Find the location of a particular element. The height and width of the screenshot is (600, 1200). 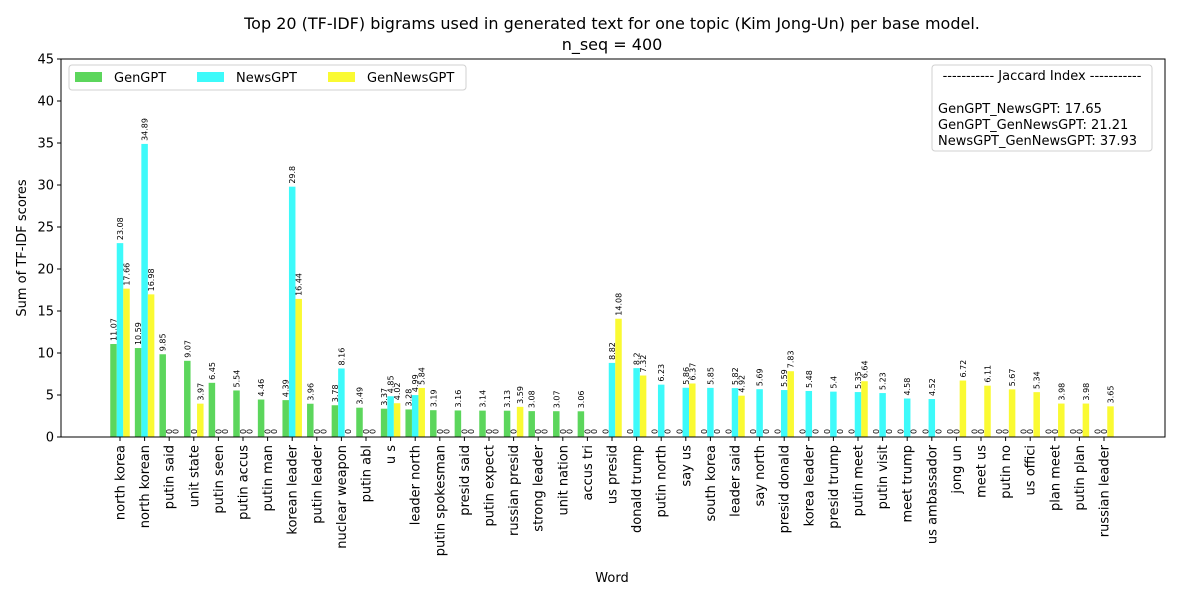

bar-label-gengpt-presid-said: 3.16 is located at coordinates (458, 399).